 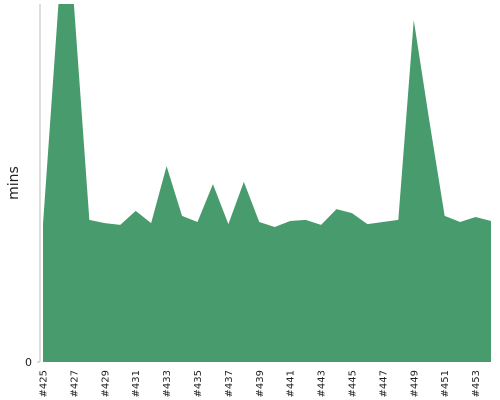 What do you see at coordinates (105, 383) in the screenshot?
I see `x-tick-label: #429` at bounding box center [105, 383].